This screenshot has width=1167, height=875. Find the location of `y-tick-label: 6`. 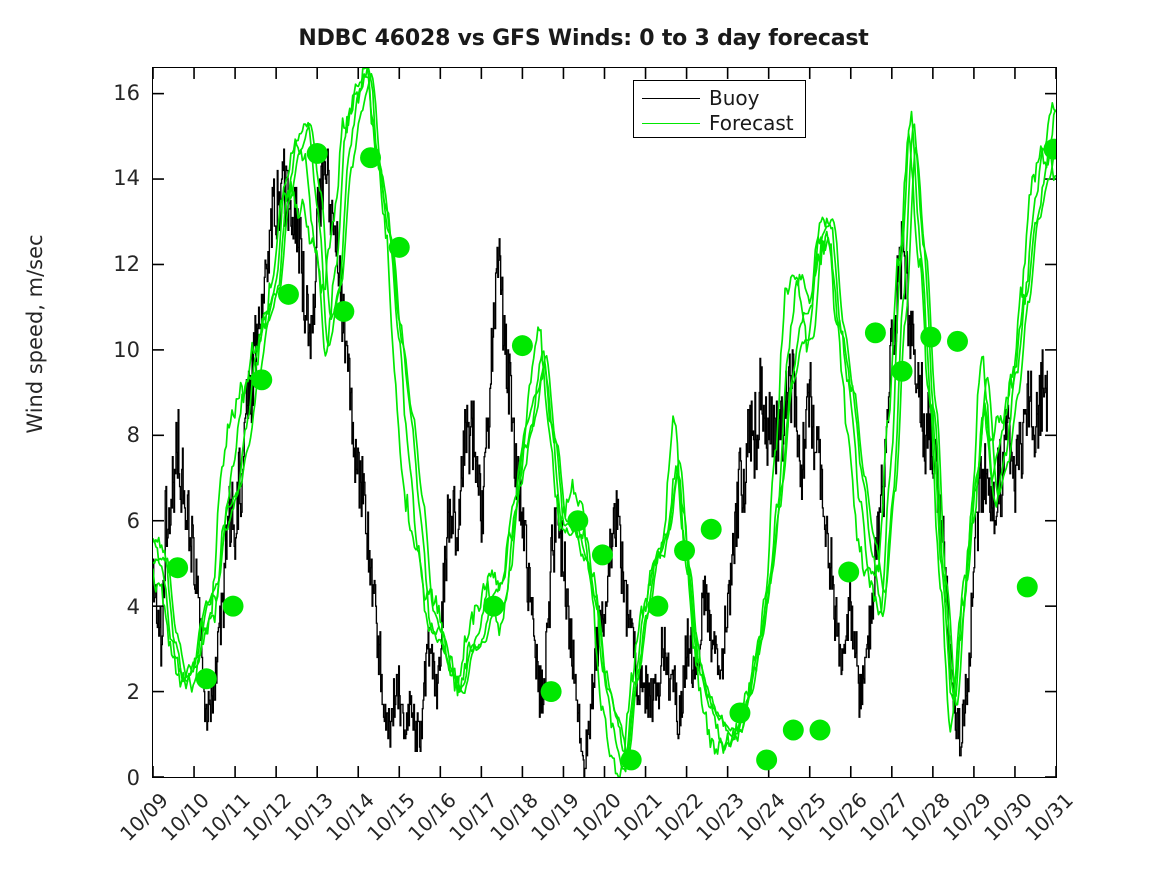

y-tick-label: 6 is located at coordinates (133, 521).